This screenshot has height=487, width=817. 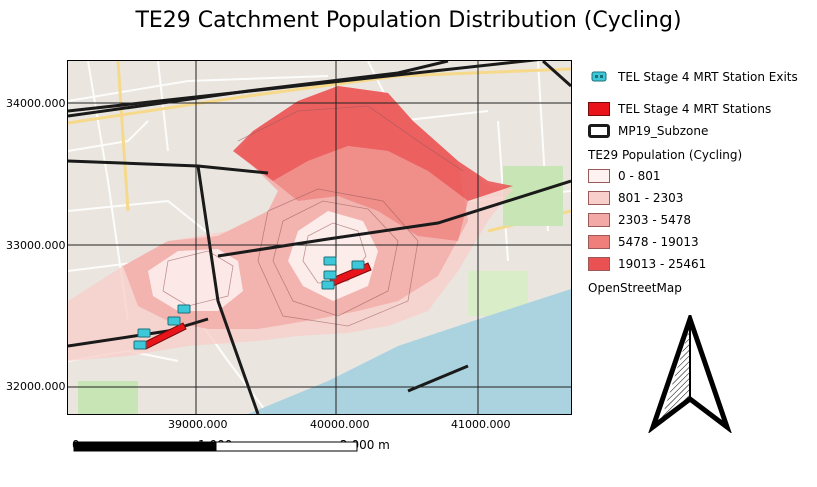 I want to click on y-tick-label: 33000.000, so click(x=36, y=245).